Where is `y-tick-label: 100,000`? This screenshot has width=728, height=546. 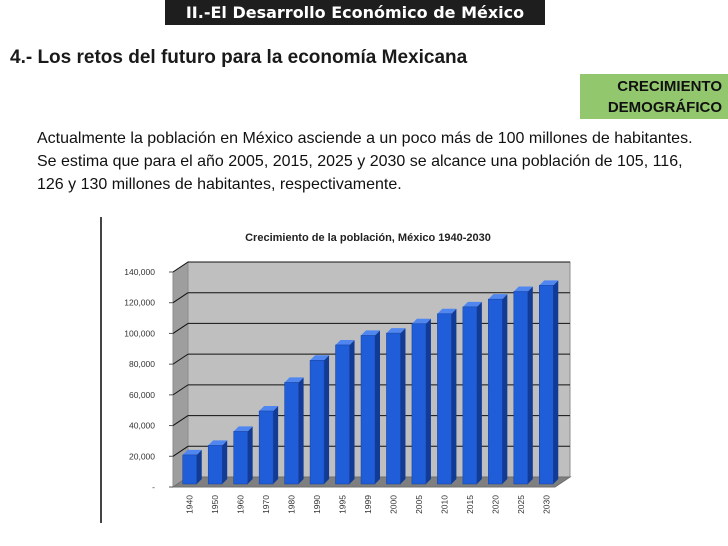
y-tick-label: 100,000 is located at coordinates (139, 333).